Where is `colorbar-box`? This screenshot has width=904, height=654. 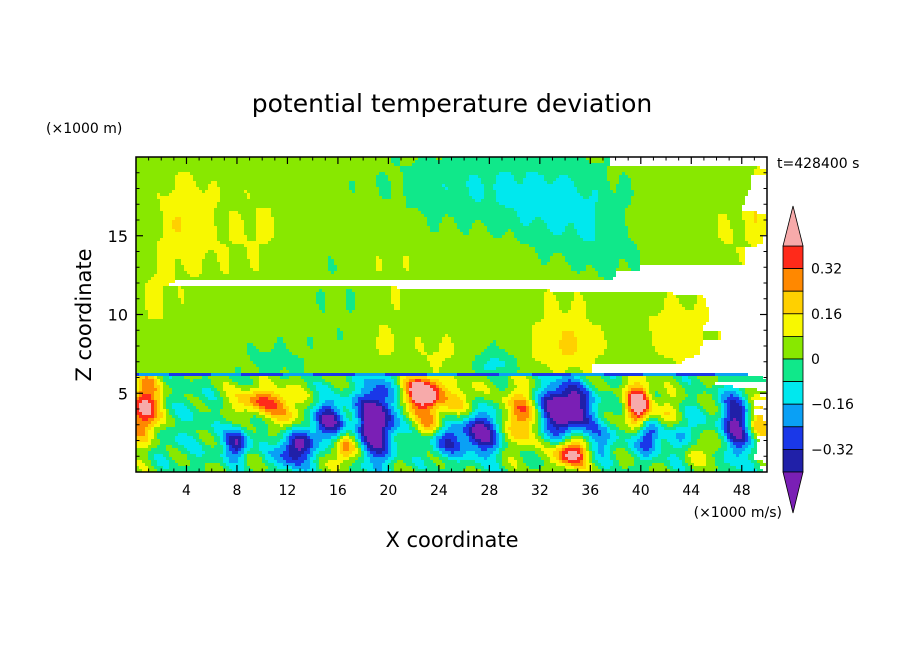
colorbar-box is located at coordinates (793, 415).